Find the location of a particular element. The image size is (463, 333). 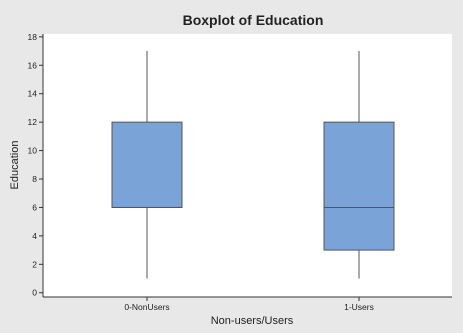

box-0-NonUsers is located at coordinates (147, 165).